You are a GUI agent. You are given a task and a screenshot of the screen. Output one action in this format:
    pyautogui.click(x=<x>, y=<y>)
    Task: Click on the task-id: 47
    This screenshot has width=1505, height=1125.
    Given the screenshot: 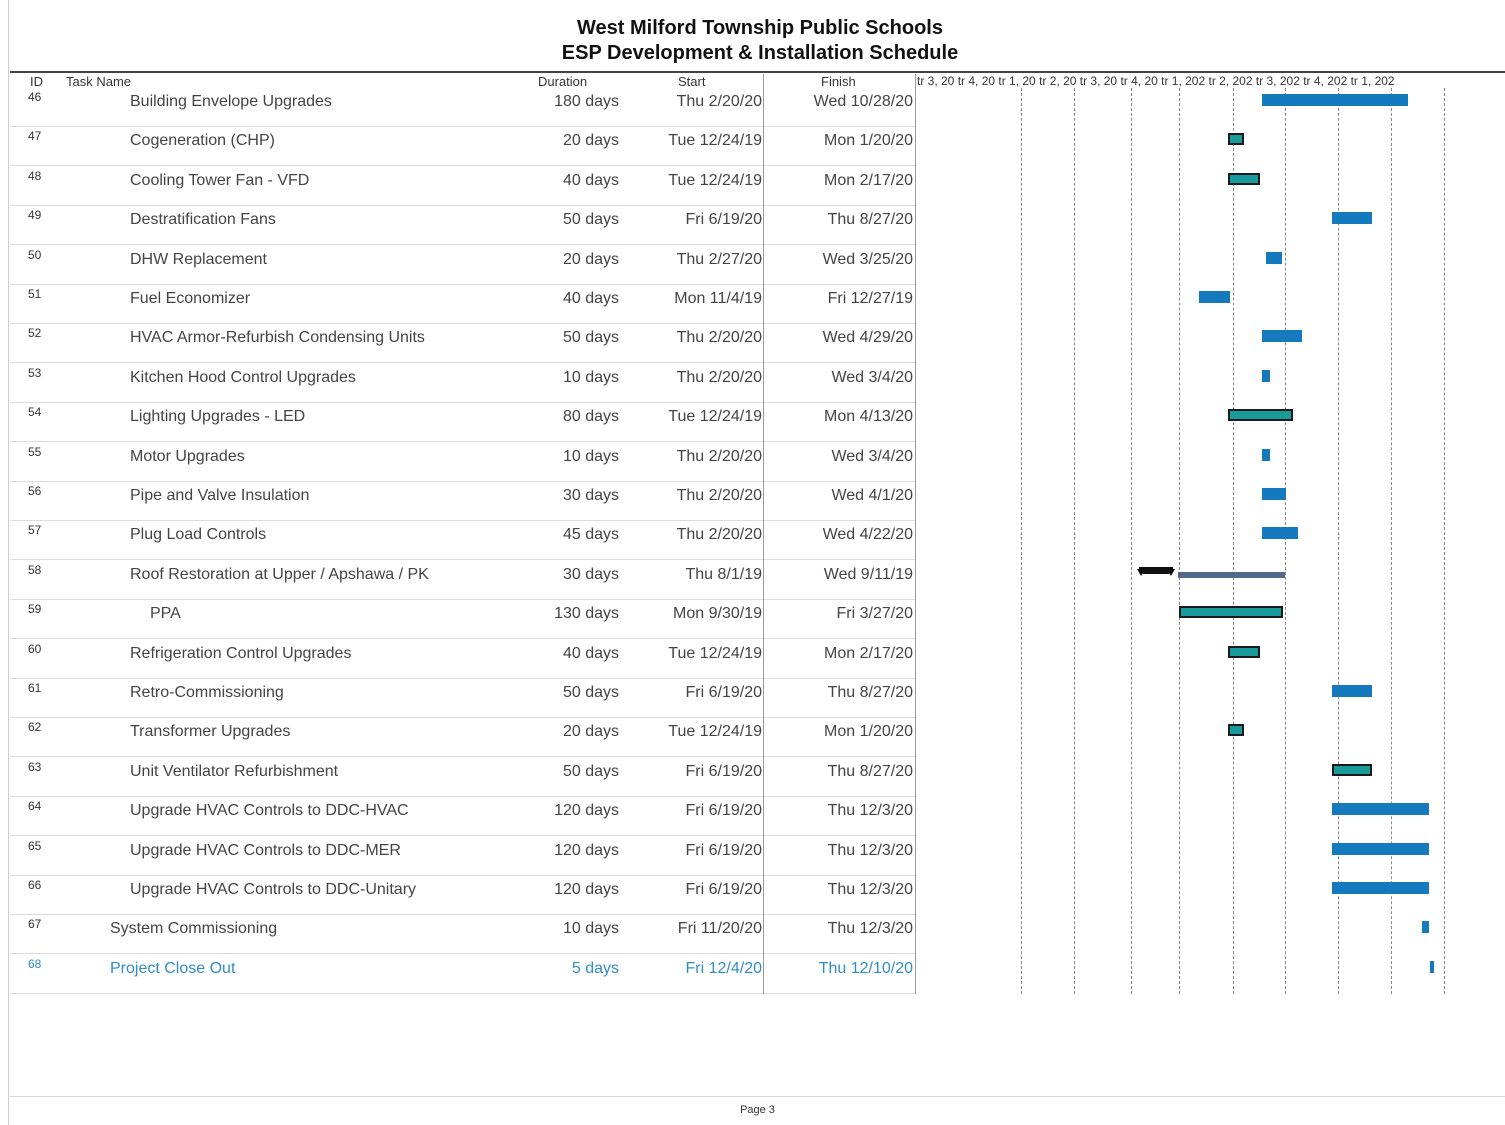 What is the action you would take?
    pyautogui.click(x=35, y=136)
    